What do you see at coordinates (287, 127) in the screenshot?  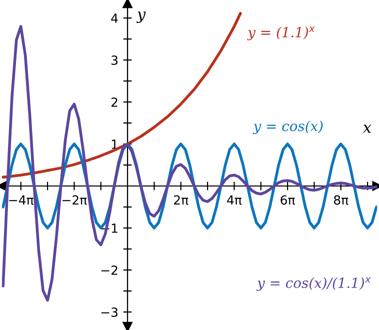 I see `series-label: y = cos(x)` at bounding box center [287, 127].